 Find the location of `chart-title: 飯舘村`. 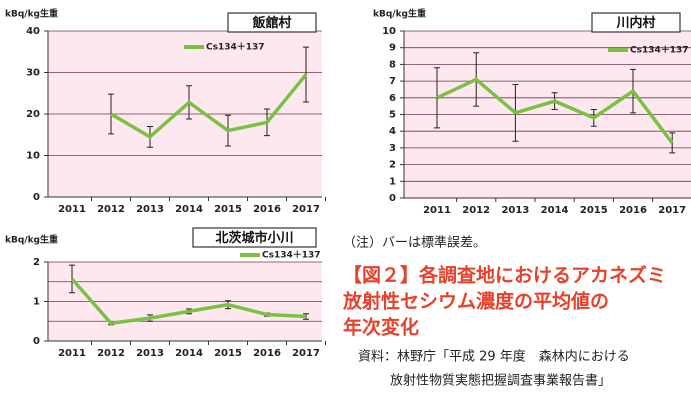

chart-title: 飯舘村 is located at coordinates (271, 23).